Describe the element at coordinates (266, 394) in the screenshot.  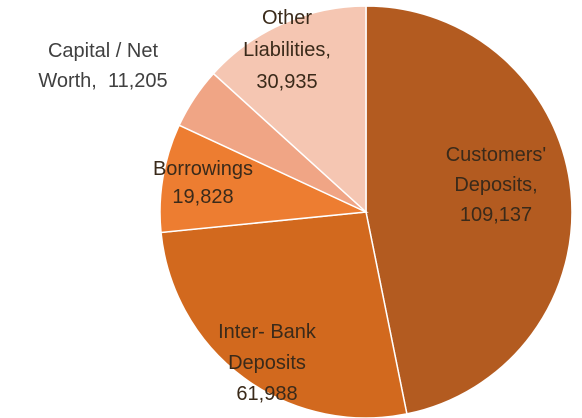
I see `data-label-line: 61,988` at that location.